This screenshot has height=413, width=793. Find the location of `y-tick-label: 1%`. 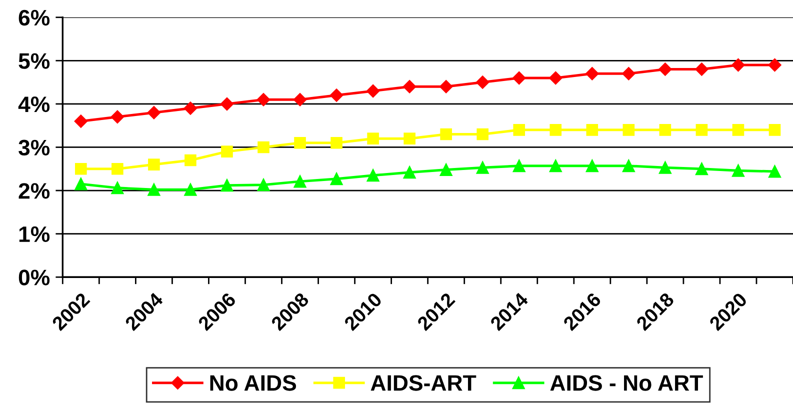

y-tick-label: 1% is located at coordinates (34, 234).